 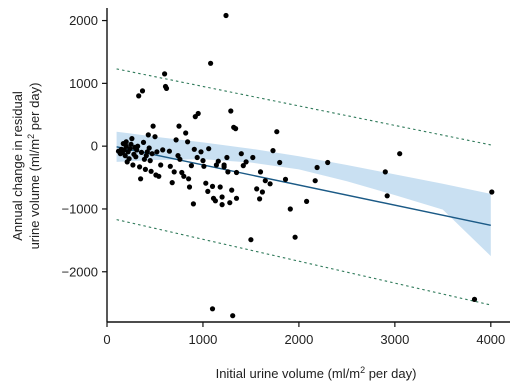 What do you see at coordinates (83, 83) in the screenshot?
I see `y-tick-label: 1000` at bounding box center [83, 83].